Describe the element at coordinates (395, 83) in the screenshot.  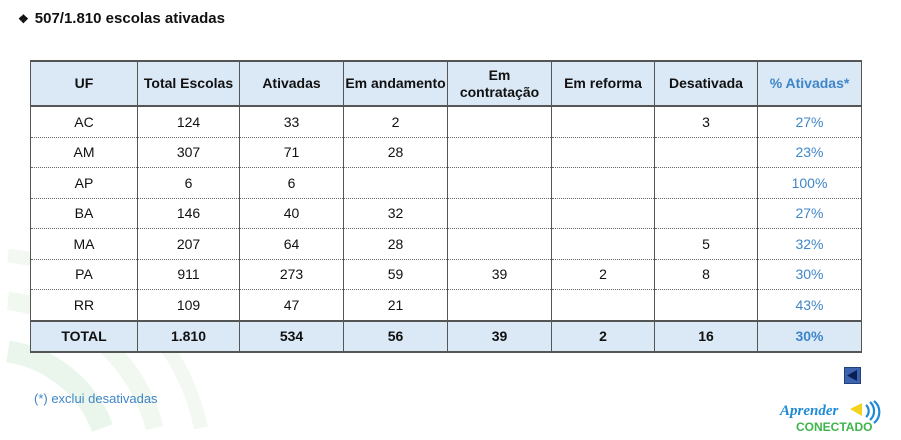
I see `column-header: Em andamento` at that location.